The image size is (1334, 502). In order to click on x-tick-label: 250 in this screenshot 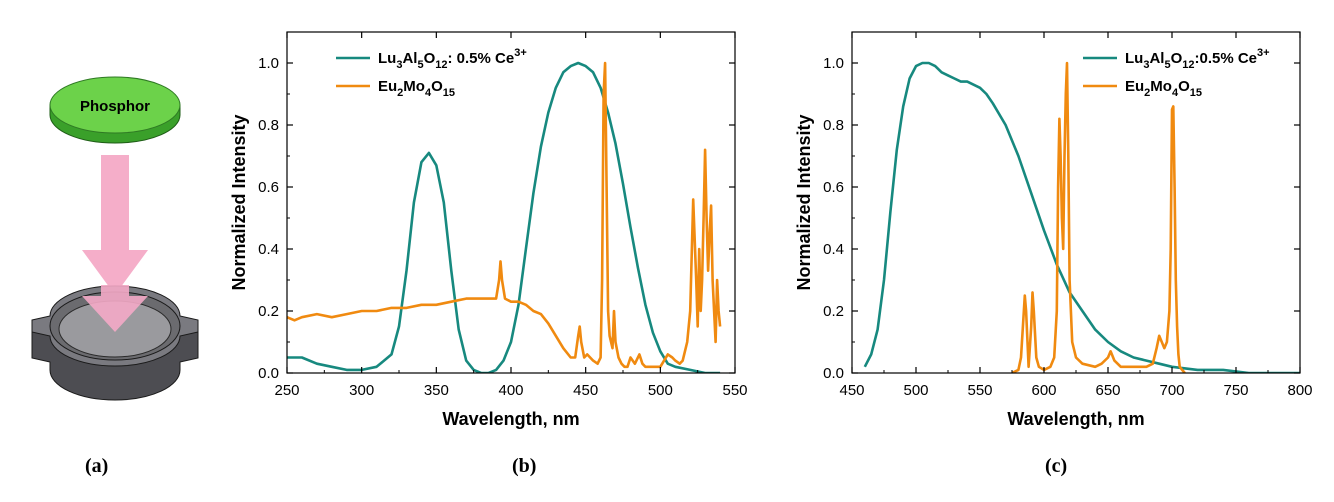, I will do `click(286, 390)`.